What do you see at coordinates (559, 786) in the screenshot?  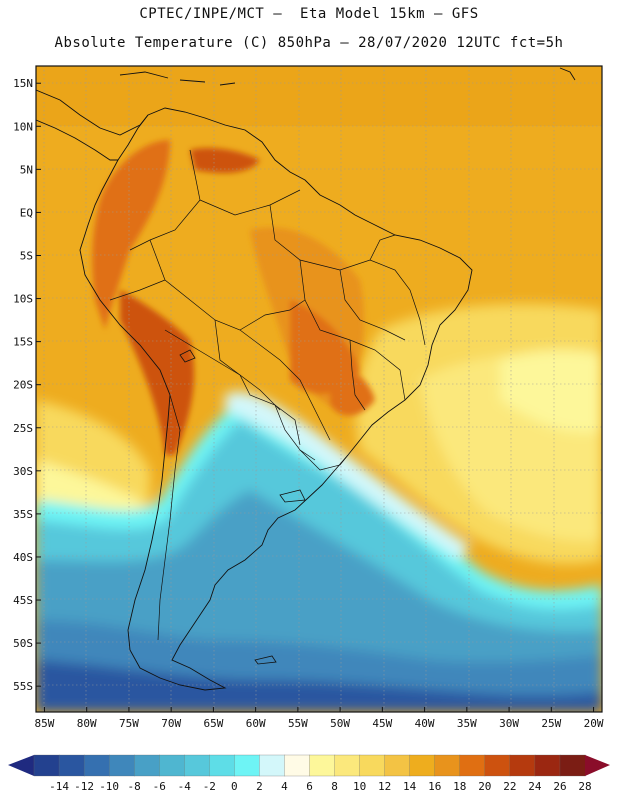 I see `colorbar-label: 26` at bounding box center [559, 786].